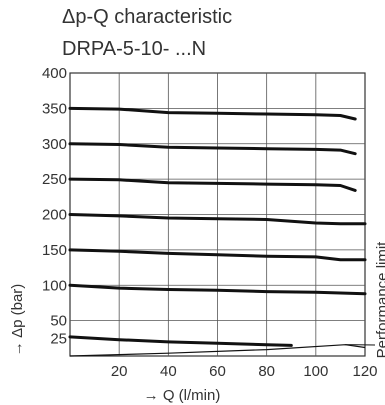 This screenshot has width=385, height=405. I want to click on y-tick-label: 400, so click(54, 73).